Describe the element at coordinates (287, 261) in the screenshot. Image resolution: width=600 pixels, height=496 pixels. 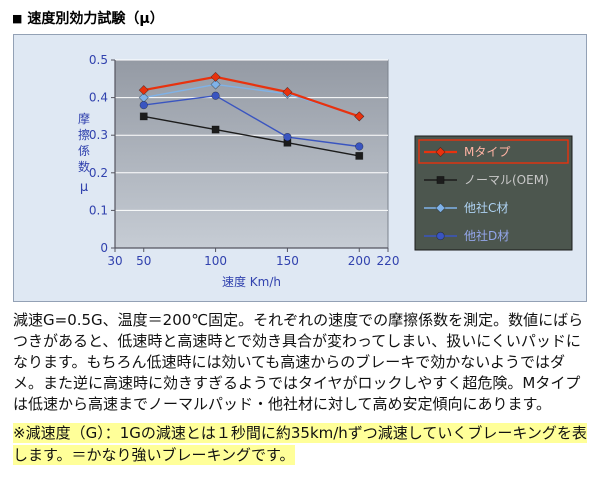
I see `x-tick-label: 150` at that location.